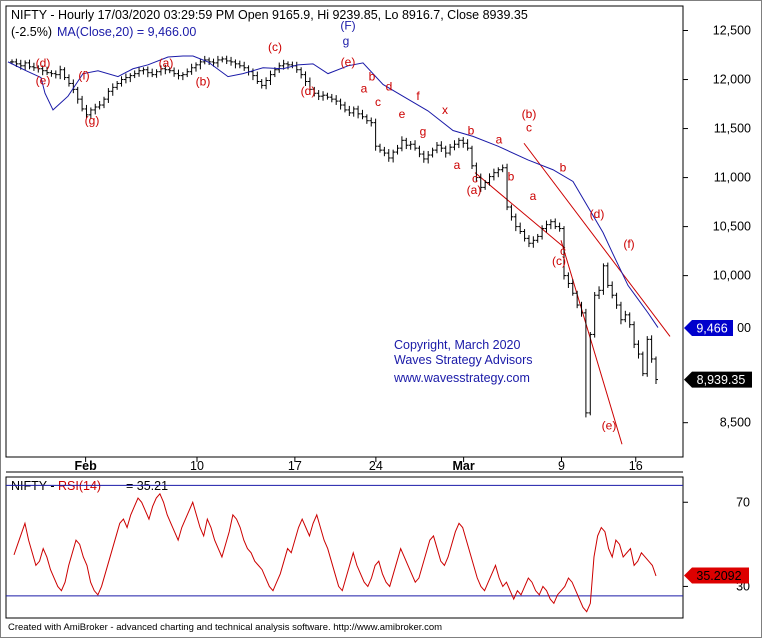  What do you see at coordinates (126, 32) in the screenshot?
I see `ma-legend: MA(Close,20) = 9,466.00` at bounding box center [126, 32].